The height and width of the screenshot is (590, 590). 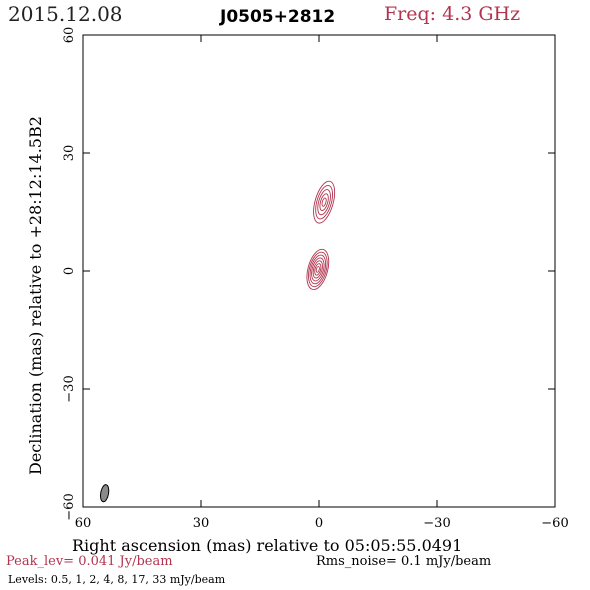 What do you see at coordinates (278, 17) in the screenshot?
I see `source-name: J0505+2812` at bounding box center [278, 17].